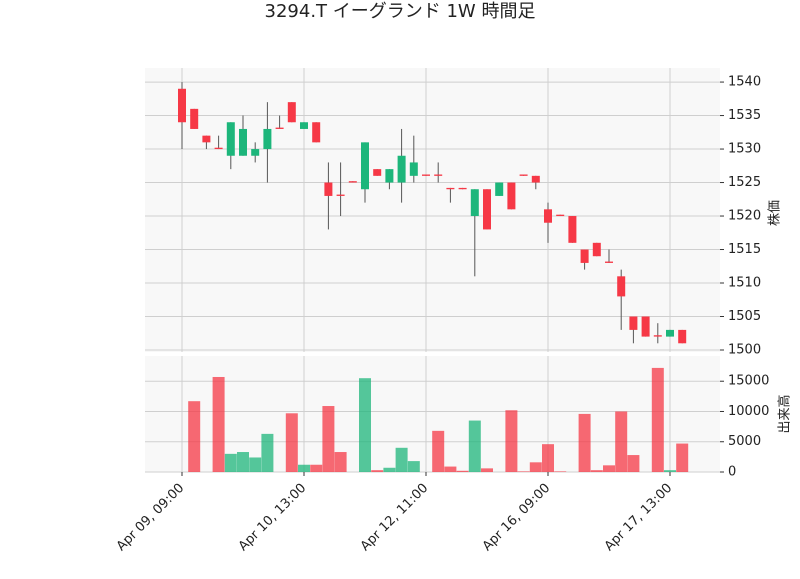  I want to click on y-tick-label: 1510, so click(744, 283).